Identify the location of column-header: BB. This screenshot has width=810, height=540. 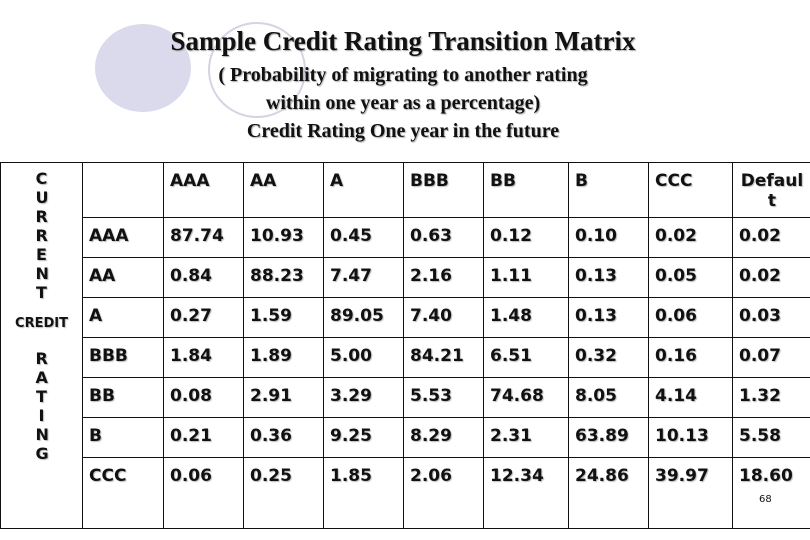
(526, 190).